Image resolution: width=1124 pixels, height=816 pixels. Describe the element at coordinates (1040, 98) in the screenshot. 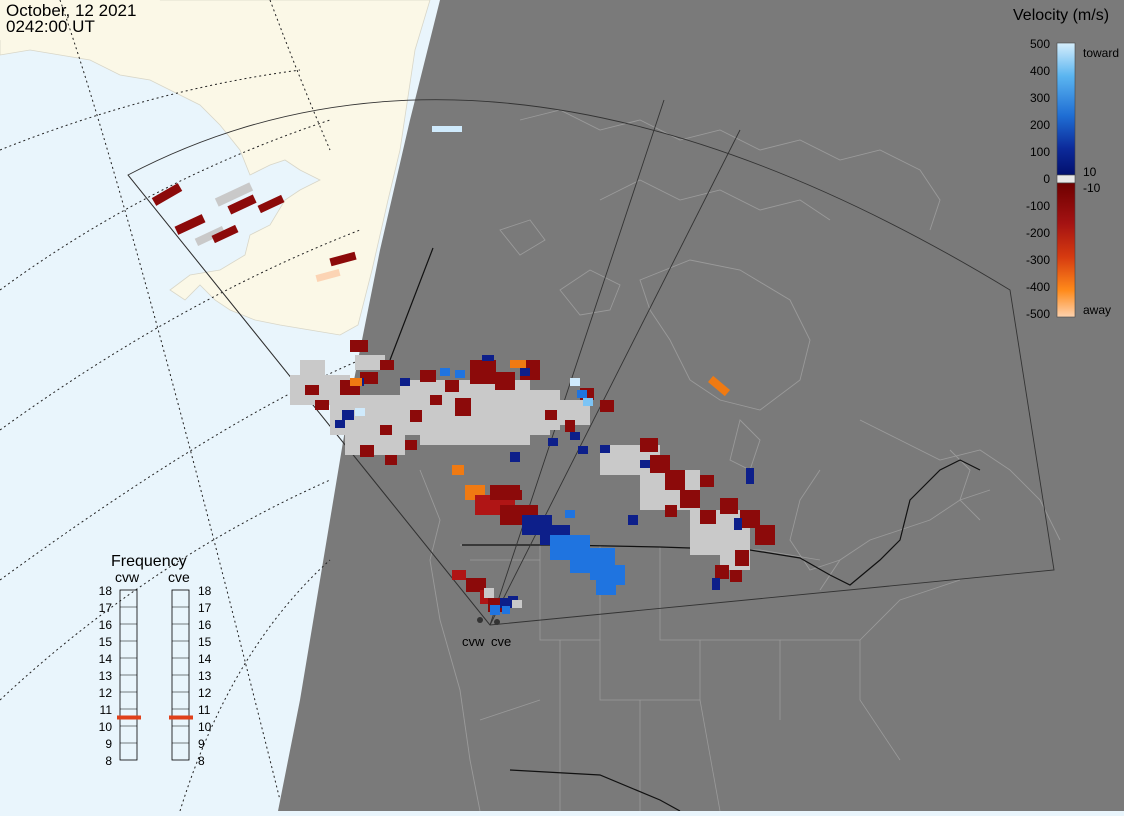

I see `colorbar-tick-label: 300` at that location.